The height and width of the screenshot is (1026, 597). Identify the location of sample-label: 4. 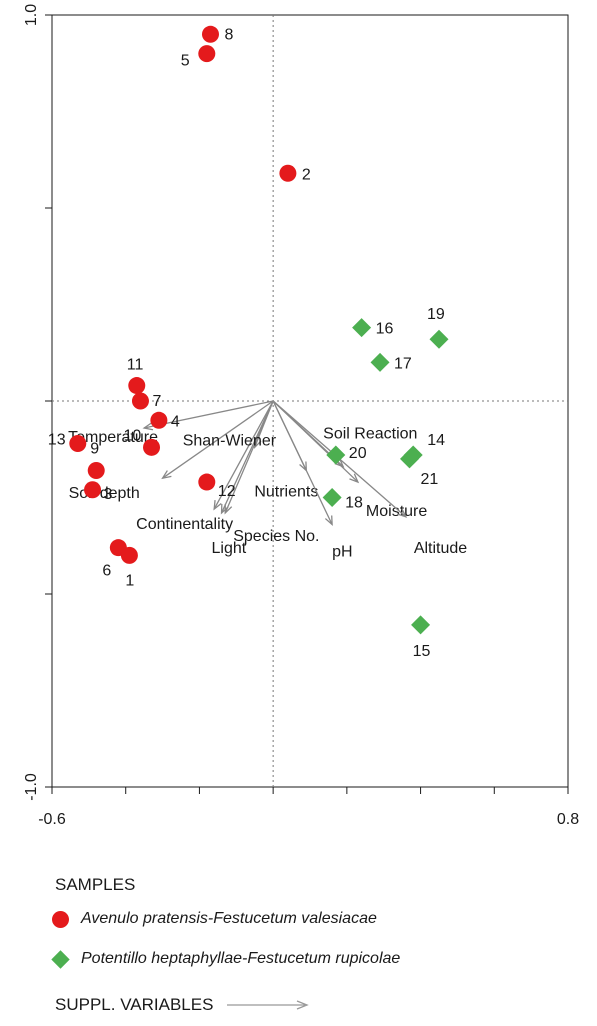
(175, 421).